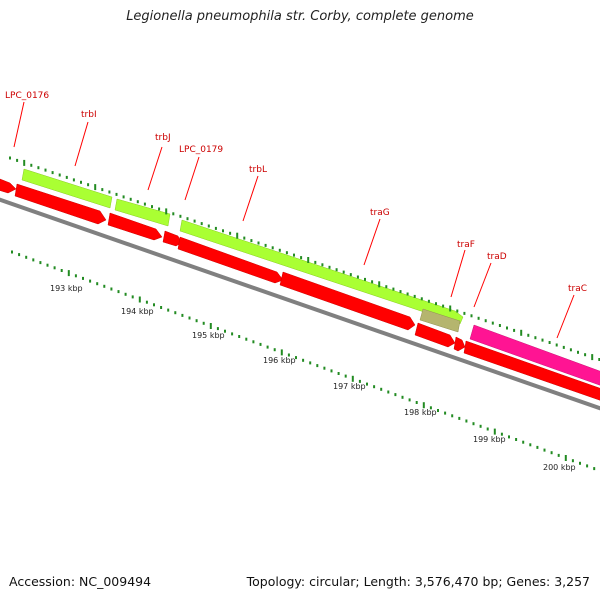  What do you see at coordinates (466, 245) in the screenshot?
I see `gene-label-traF: traF` at bounding box center [466, 245].